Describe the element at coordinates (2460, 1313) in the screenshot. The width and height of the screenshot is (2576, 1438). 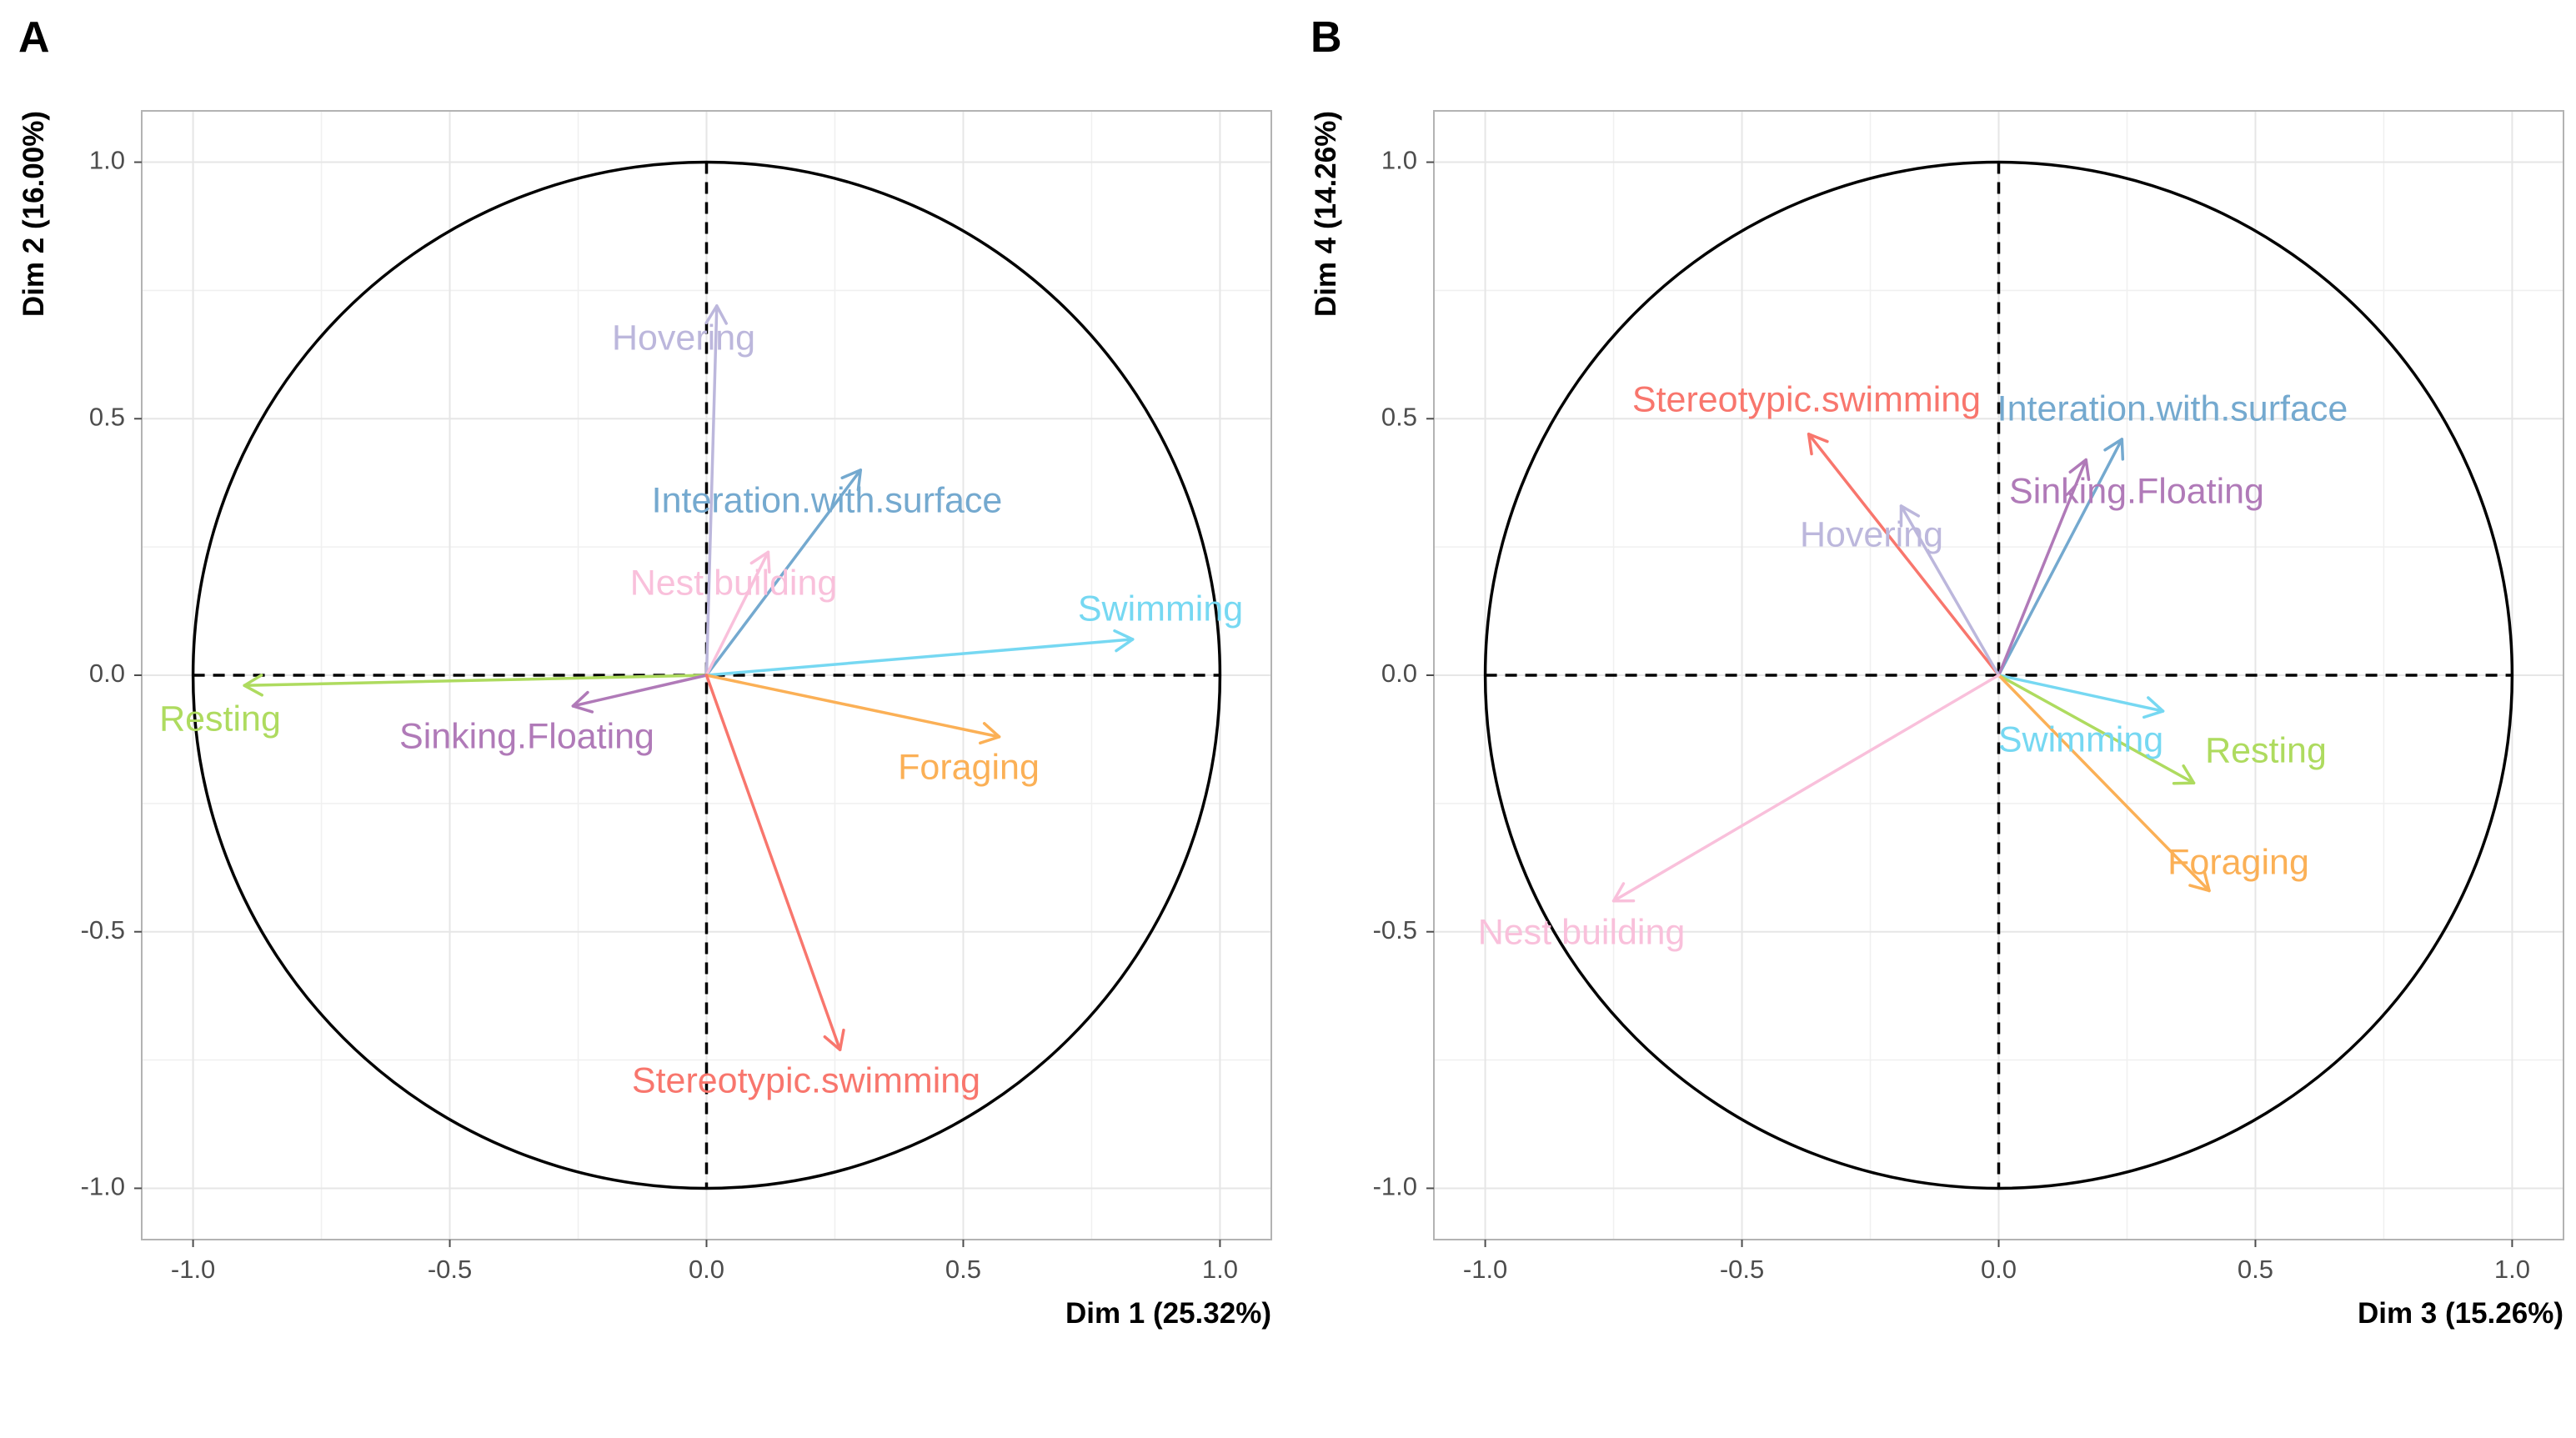
I see `x-axis-title: Dim 3 (15.26%)` at that location.